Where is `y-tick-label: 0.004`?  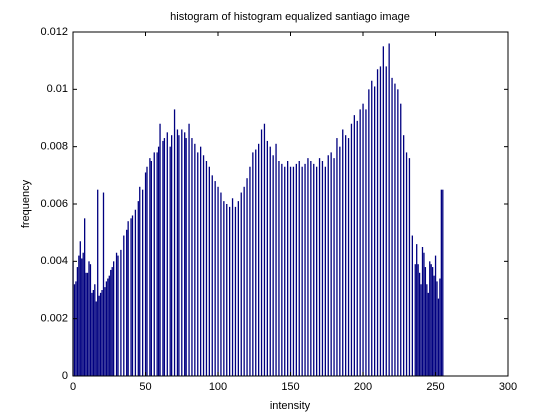 y-tick-label: 0.004 is located at coordinates (54, 261).